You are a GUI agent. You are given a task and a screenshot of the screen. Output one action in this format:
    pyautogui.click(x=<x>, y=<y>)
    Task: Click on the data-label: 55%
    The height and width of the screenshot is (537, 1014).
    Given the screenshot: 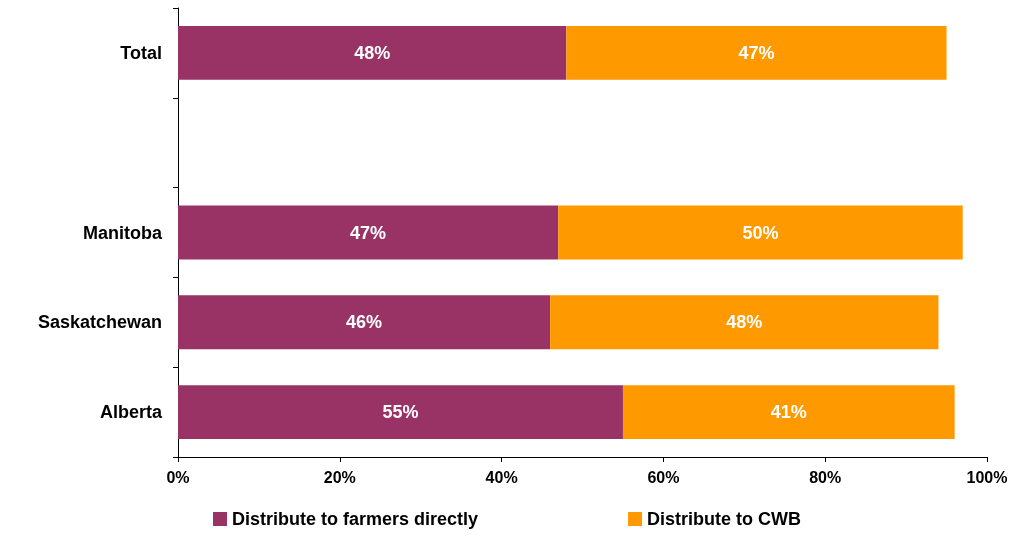 What is the action you would take?
    pyautogui.click(x=400, y=412)
    